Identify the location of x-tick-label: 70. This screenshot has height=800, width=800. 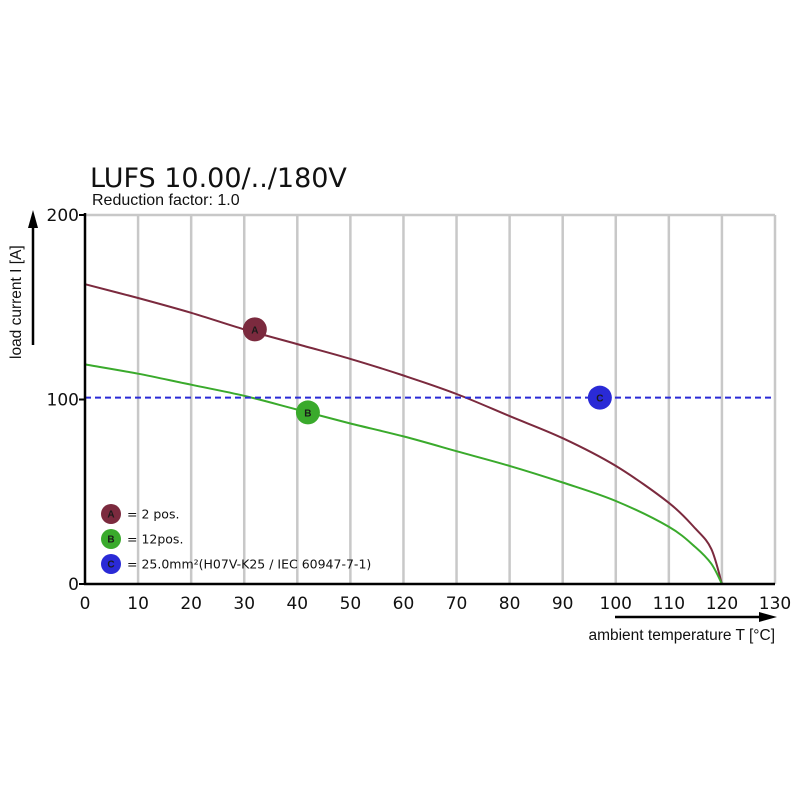
(457, 604).